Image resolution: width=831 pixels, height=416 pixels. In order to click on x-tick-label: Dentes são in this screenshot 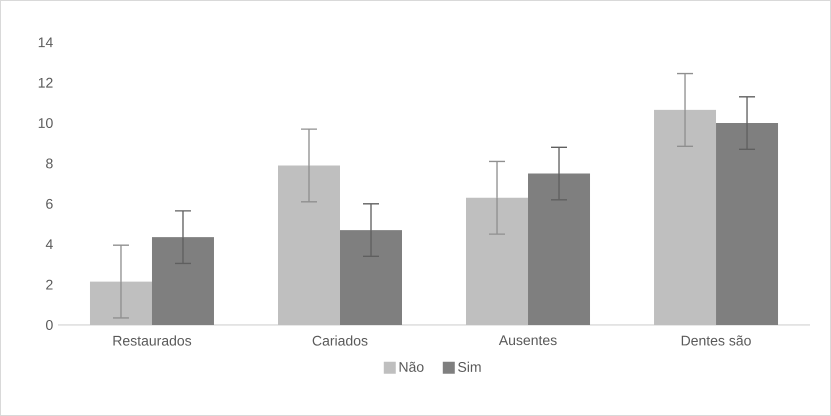, I will do `click(716, 340)`.